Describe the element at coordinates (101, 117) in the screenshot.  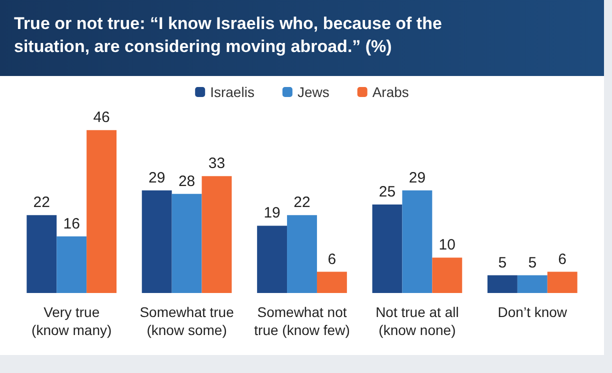
I see `data-label: 46` at that location.